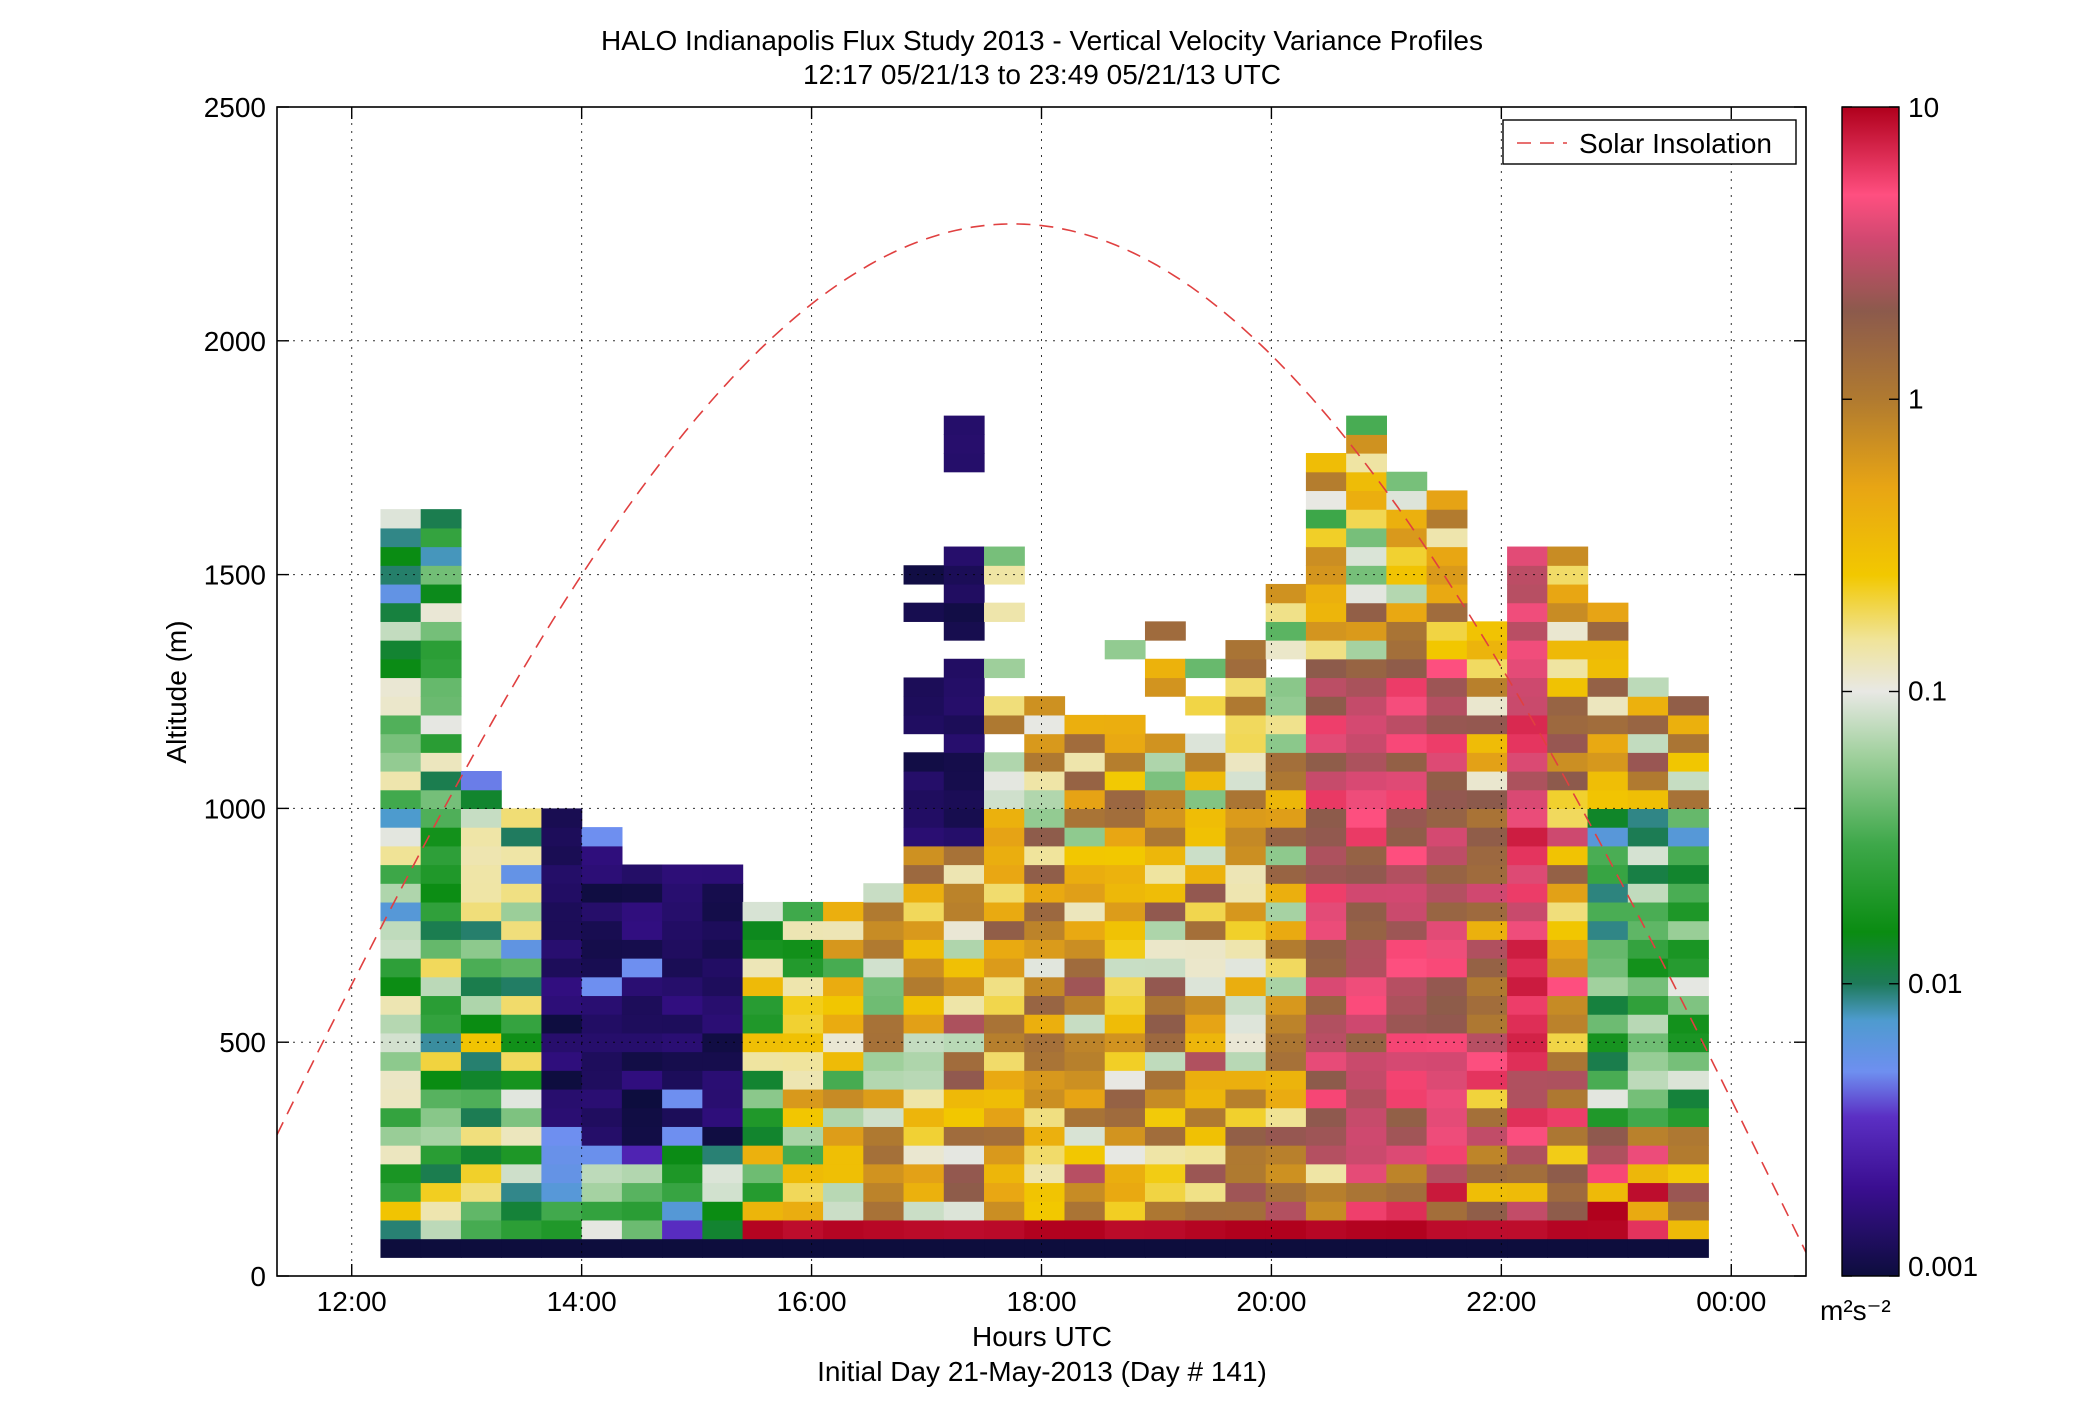  I want to click on legend: Solar Insolation, so click(1649, 142).